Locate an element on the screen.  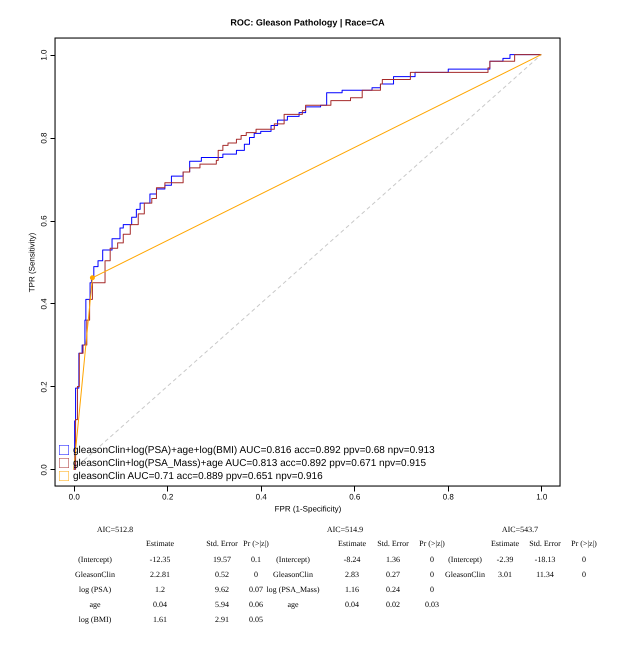
y-tick-label: 0.2 is located at coordinates (44, 386).